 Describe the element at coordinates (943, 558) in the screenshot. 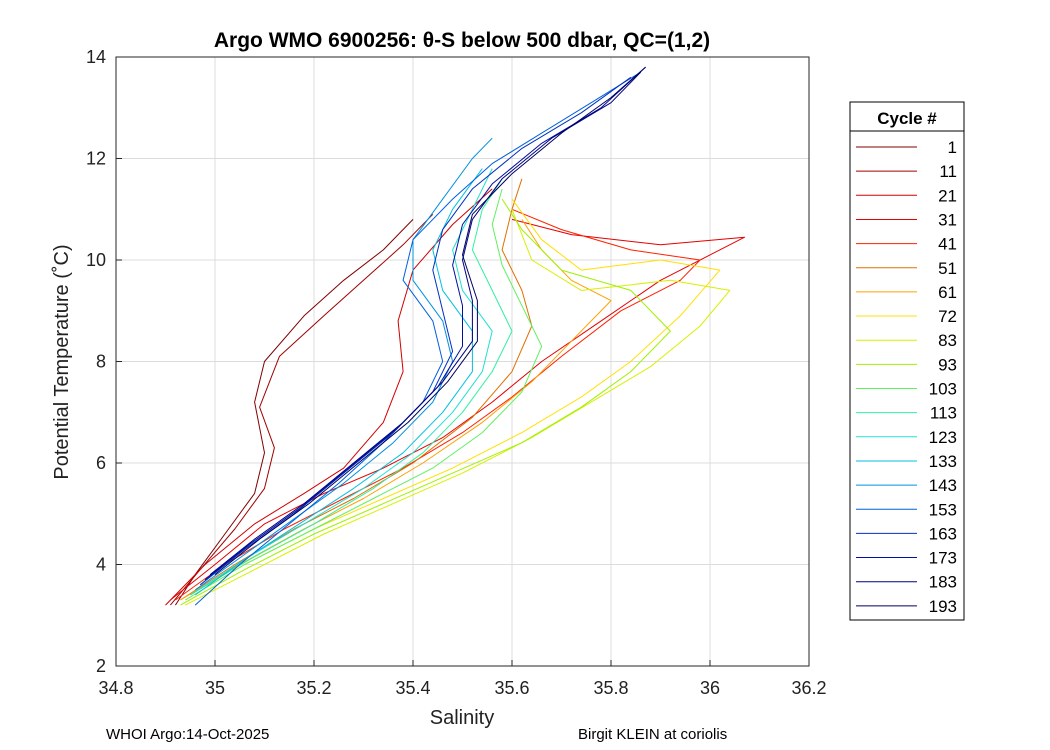

I see `legend-label-173: 173` at that location.